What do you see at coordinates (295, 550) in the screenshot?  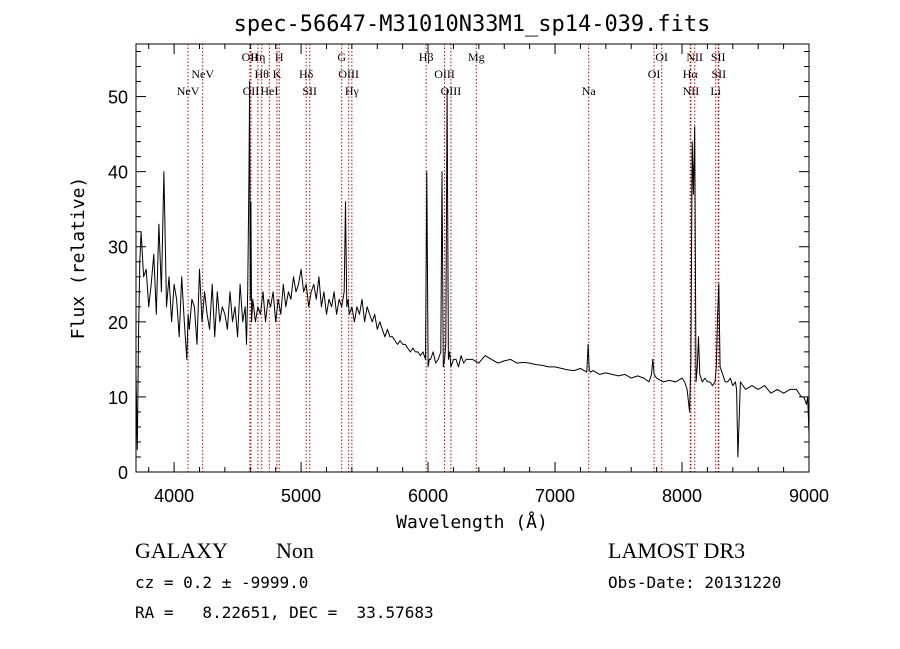 I see `object-subclass: Non` at bounding box center [295, 550].